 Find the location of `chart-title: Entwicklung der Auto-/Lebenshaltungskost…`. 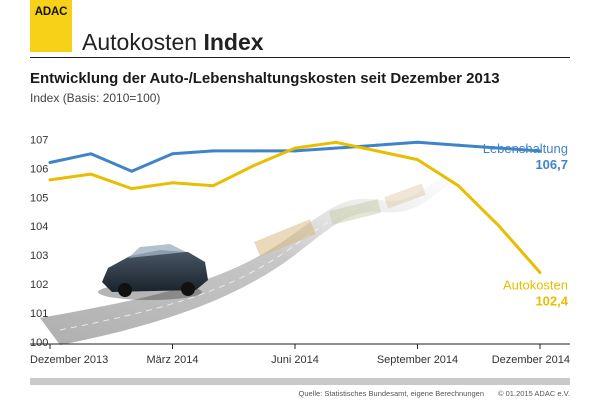

chart-title: Entwicklung der Auto-/Lebenshaltungskost… is located at coordinates (265, 78).